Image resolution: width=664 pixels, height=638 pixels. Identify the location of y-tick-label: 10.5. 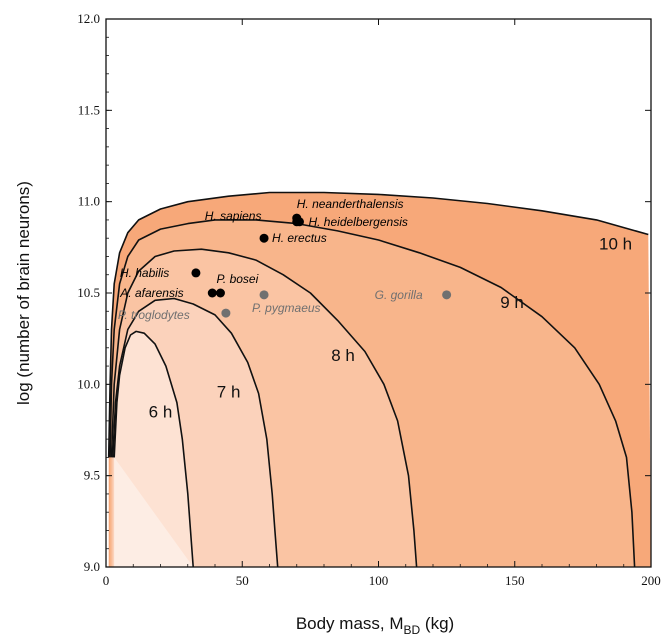
(88, 292).